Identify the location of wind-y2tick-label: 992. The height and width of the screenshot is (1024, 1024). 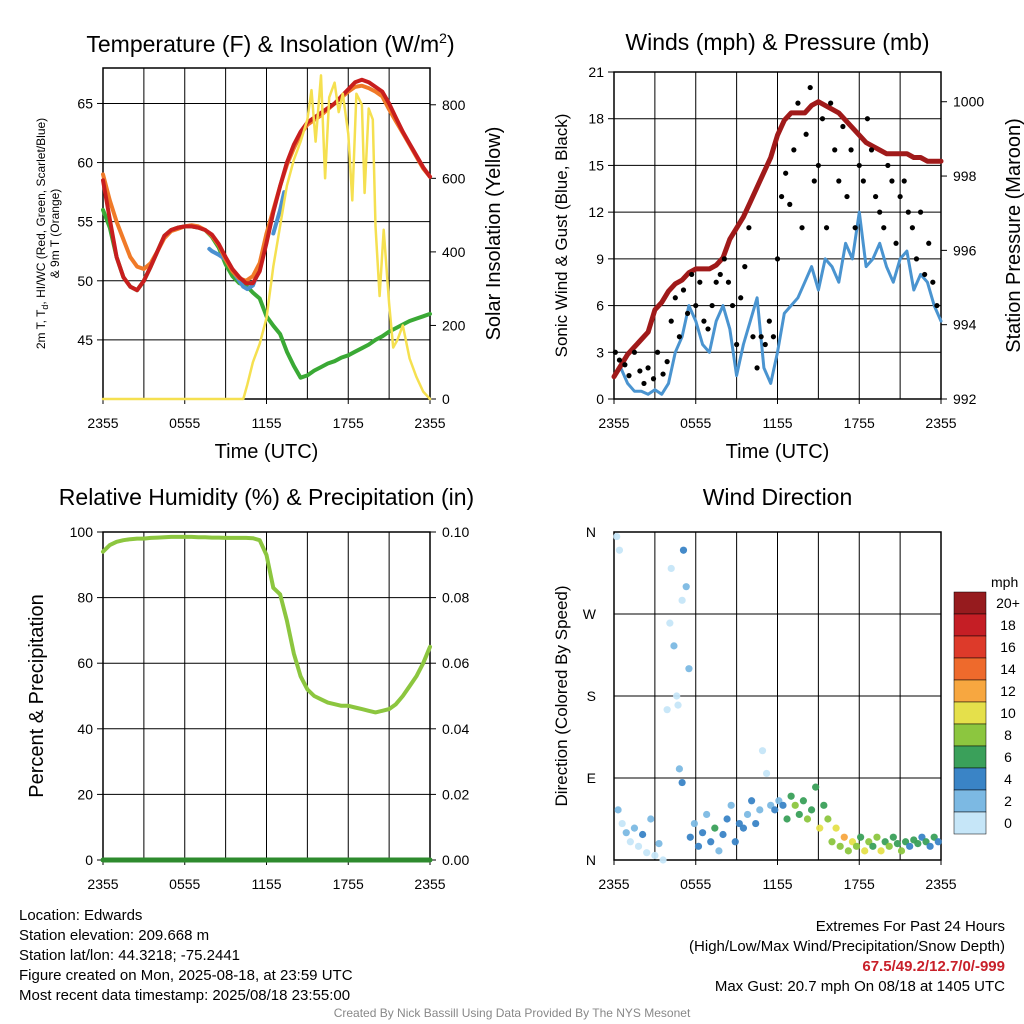
(965, 399).